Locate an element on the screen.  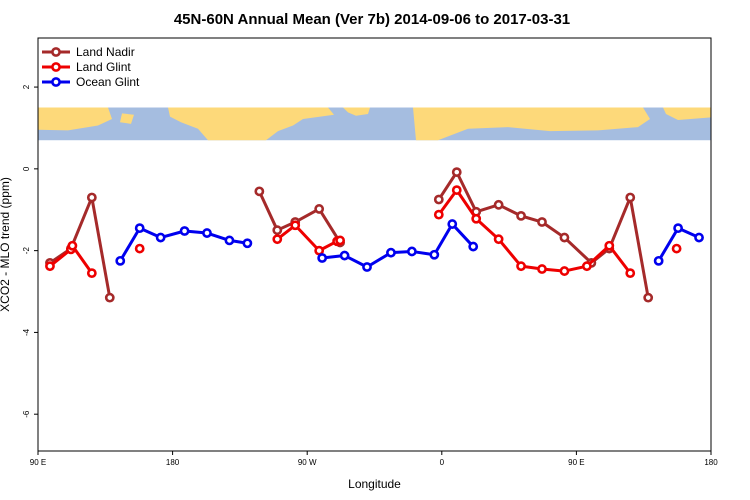
legend-item-land-nadir: Land Nadir is located at coordinates (88, 52).